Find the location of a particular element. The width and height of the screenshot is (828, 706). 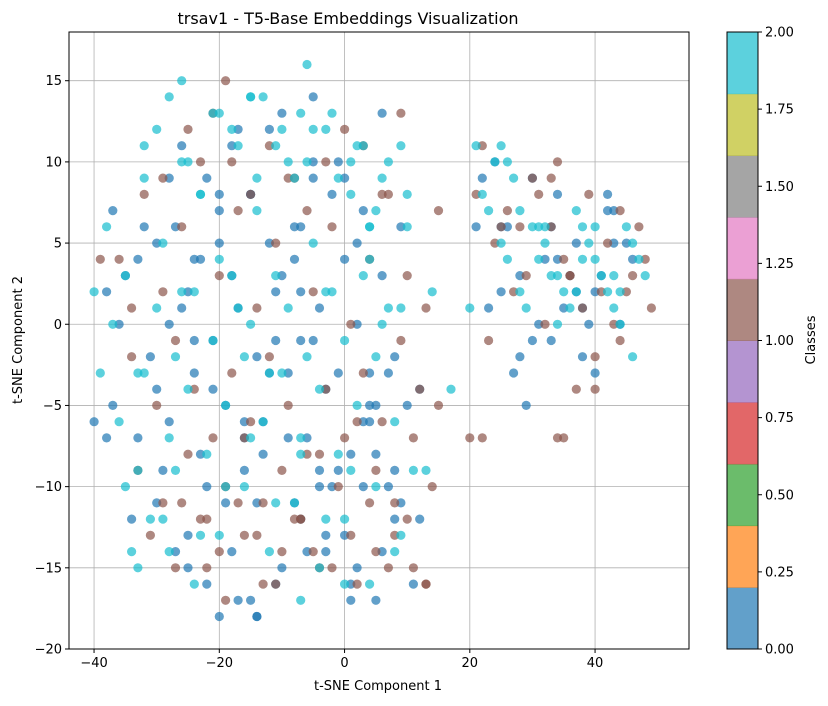

y-tick-label: 15 is located at coordinates (53, 81).